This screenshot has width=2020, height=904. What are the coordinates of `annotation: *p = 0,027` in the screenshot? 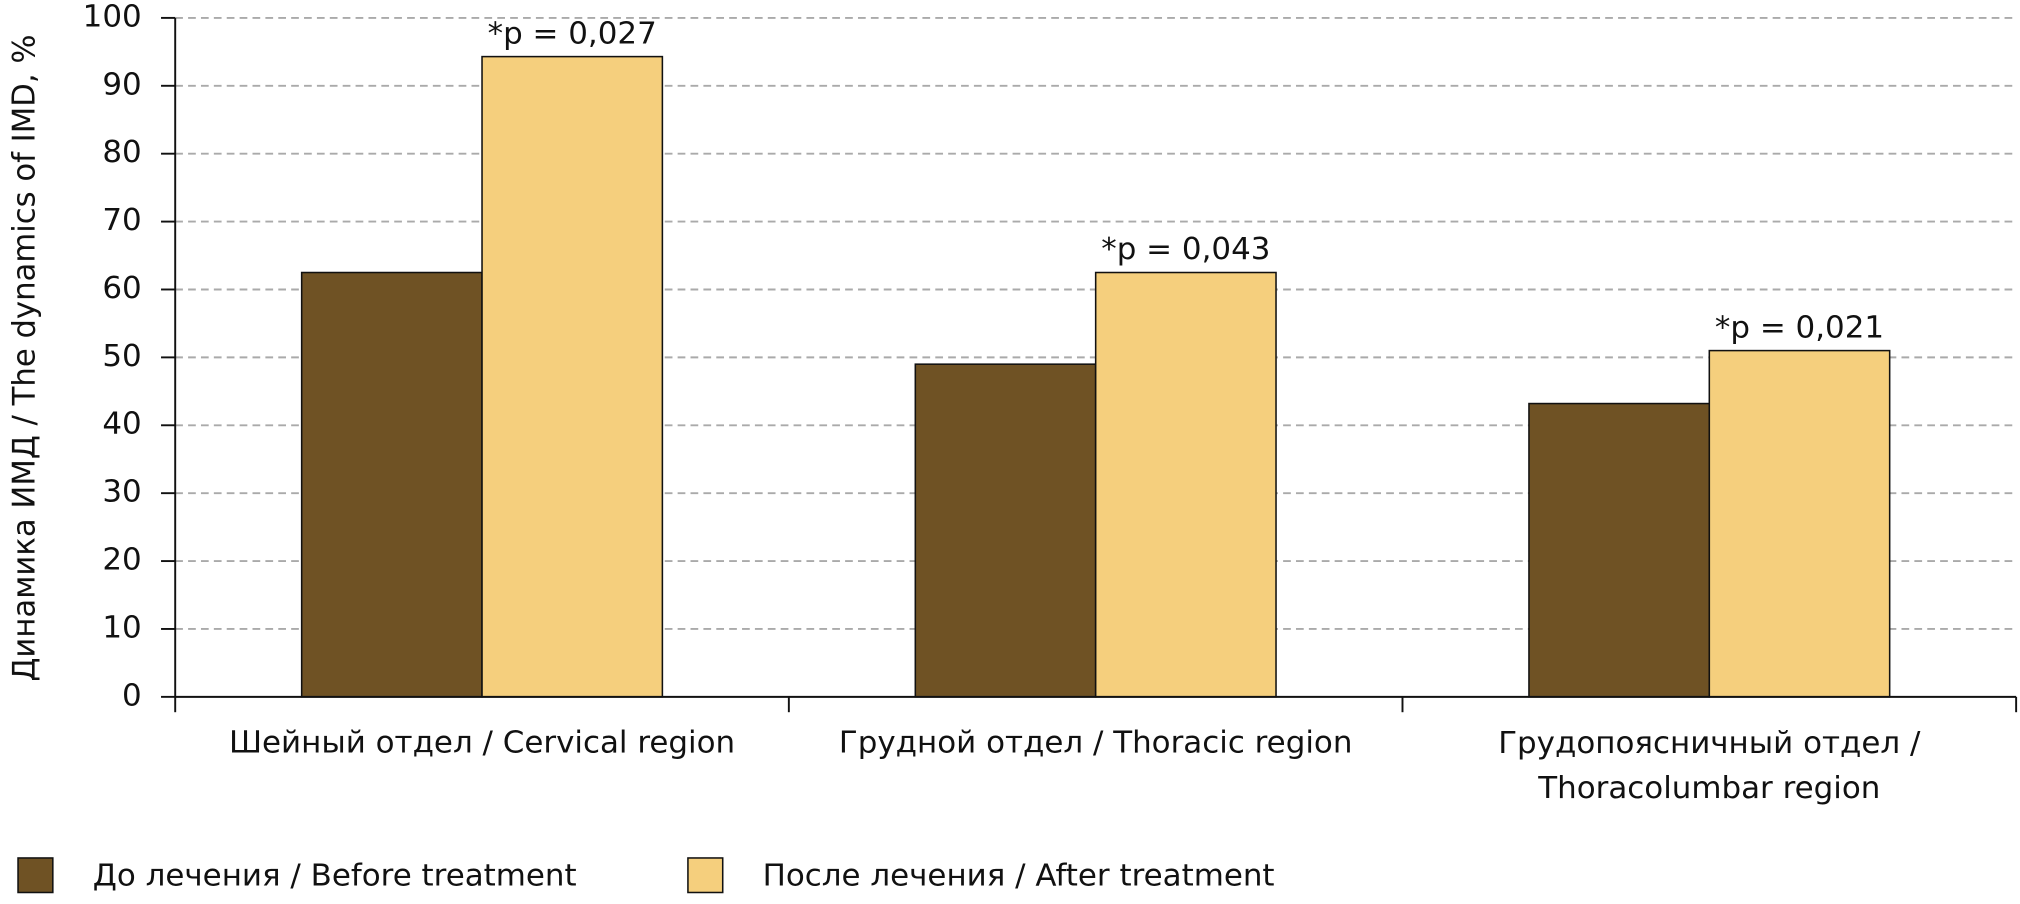 It's located at (572, 33).